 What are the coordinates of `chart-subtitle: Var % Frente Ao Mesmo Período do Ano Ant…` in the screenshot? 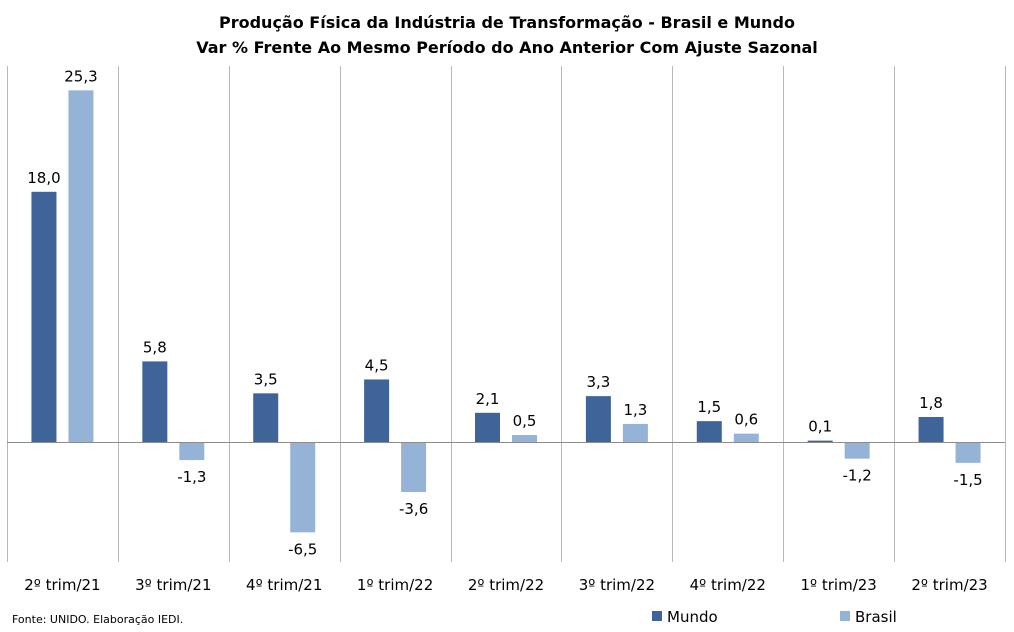 It's located at (507, 47).